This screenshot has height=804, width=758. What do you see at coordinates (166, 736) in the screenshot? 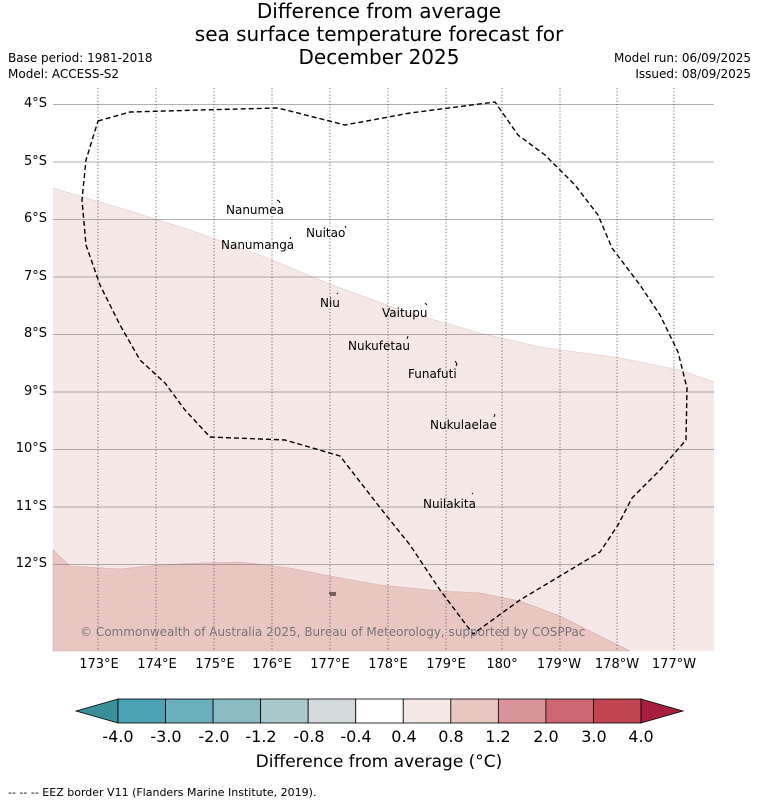
I see `colorbar-tick: -3.0` at bounding box center [166, 736].